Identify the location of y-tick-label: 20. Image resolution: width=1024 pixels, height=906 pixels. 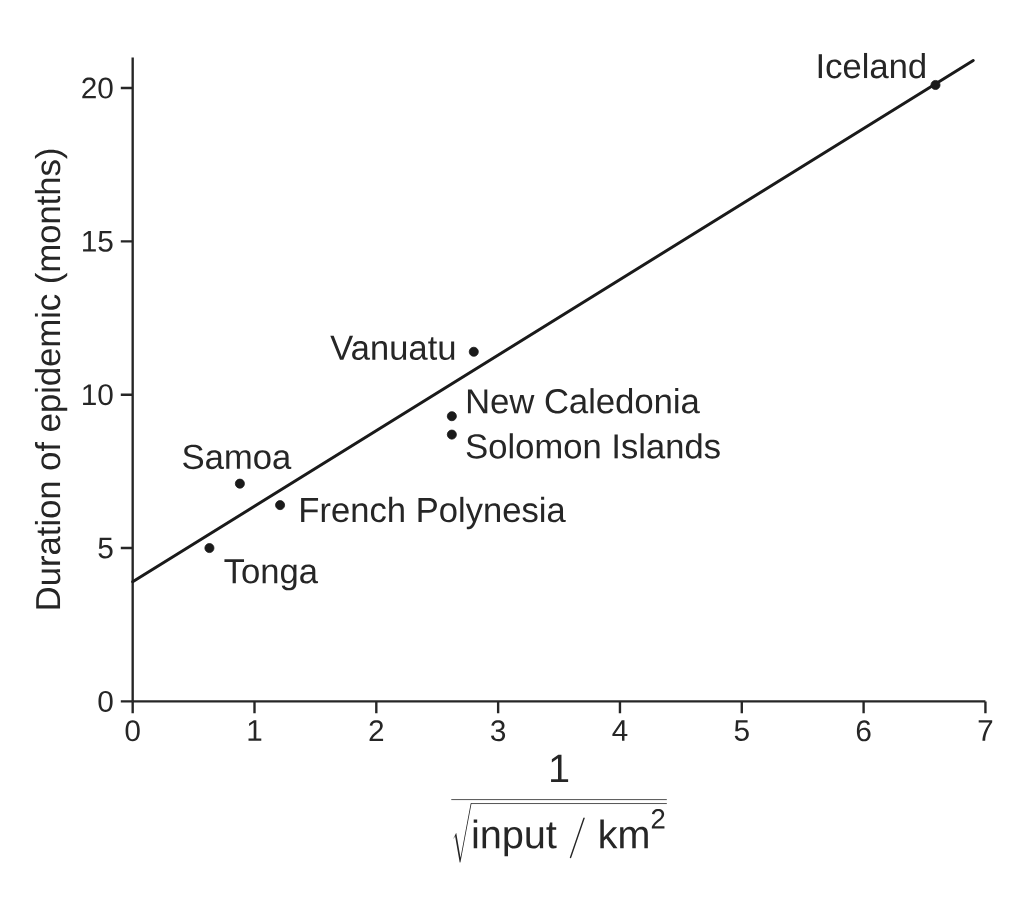
(97, 88).